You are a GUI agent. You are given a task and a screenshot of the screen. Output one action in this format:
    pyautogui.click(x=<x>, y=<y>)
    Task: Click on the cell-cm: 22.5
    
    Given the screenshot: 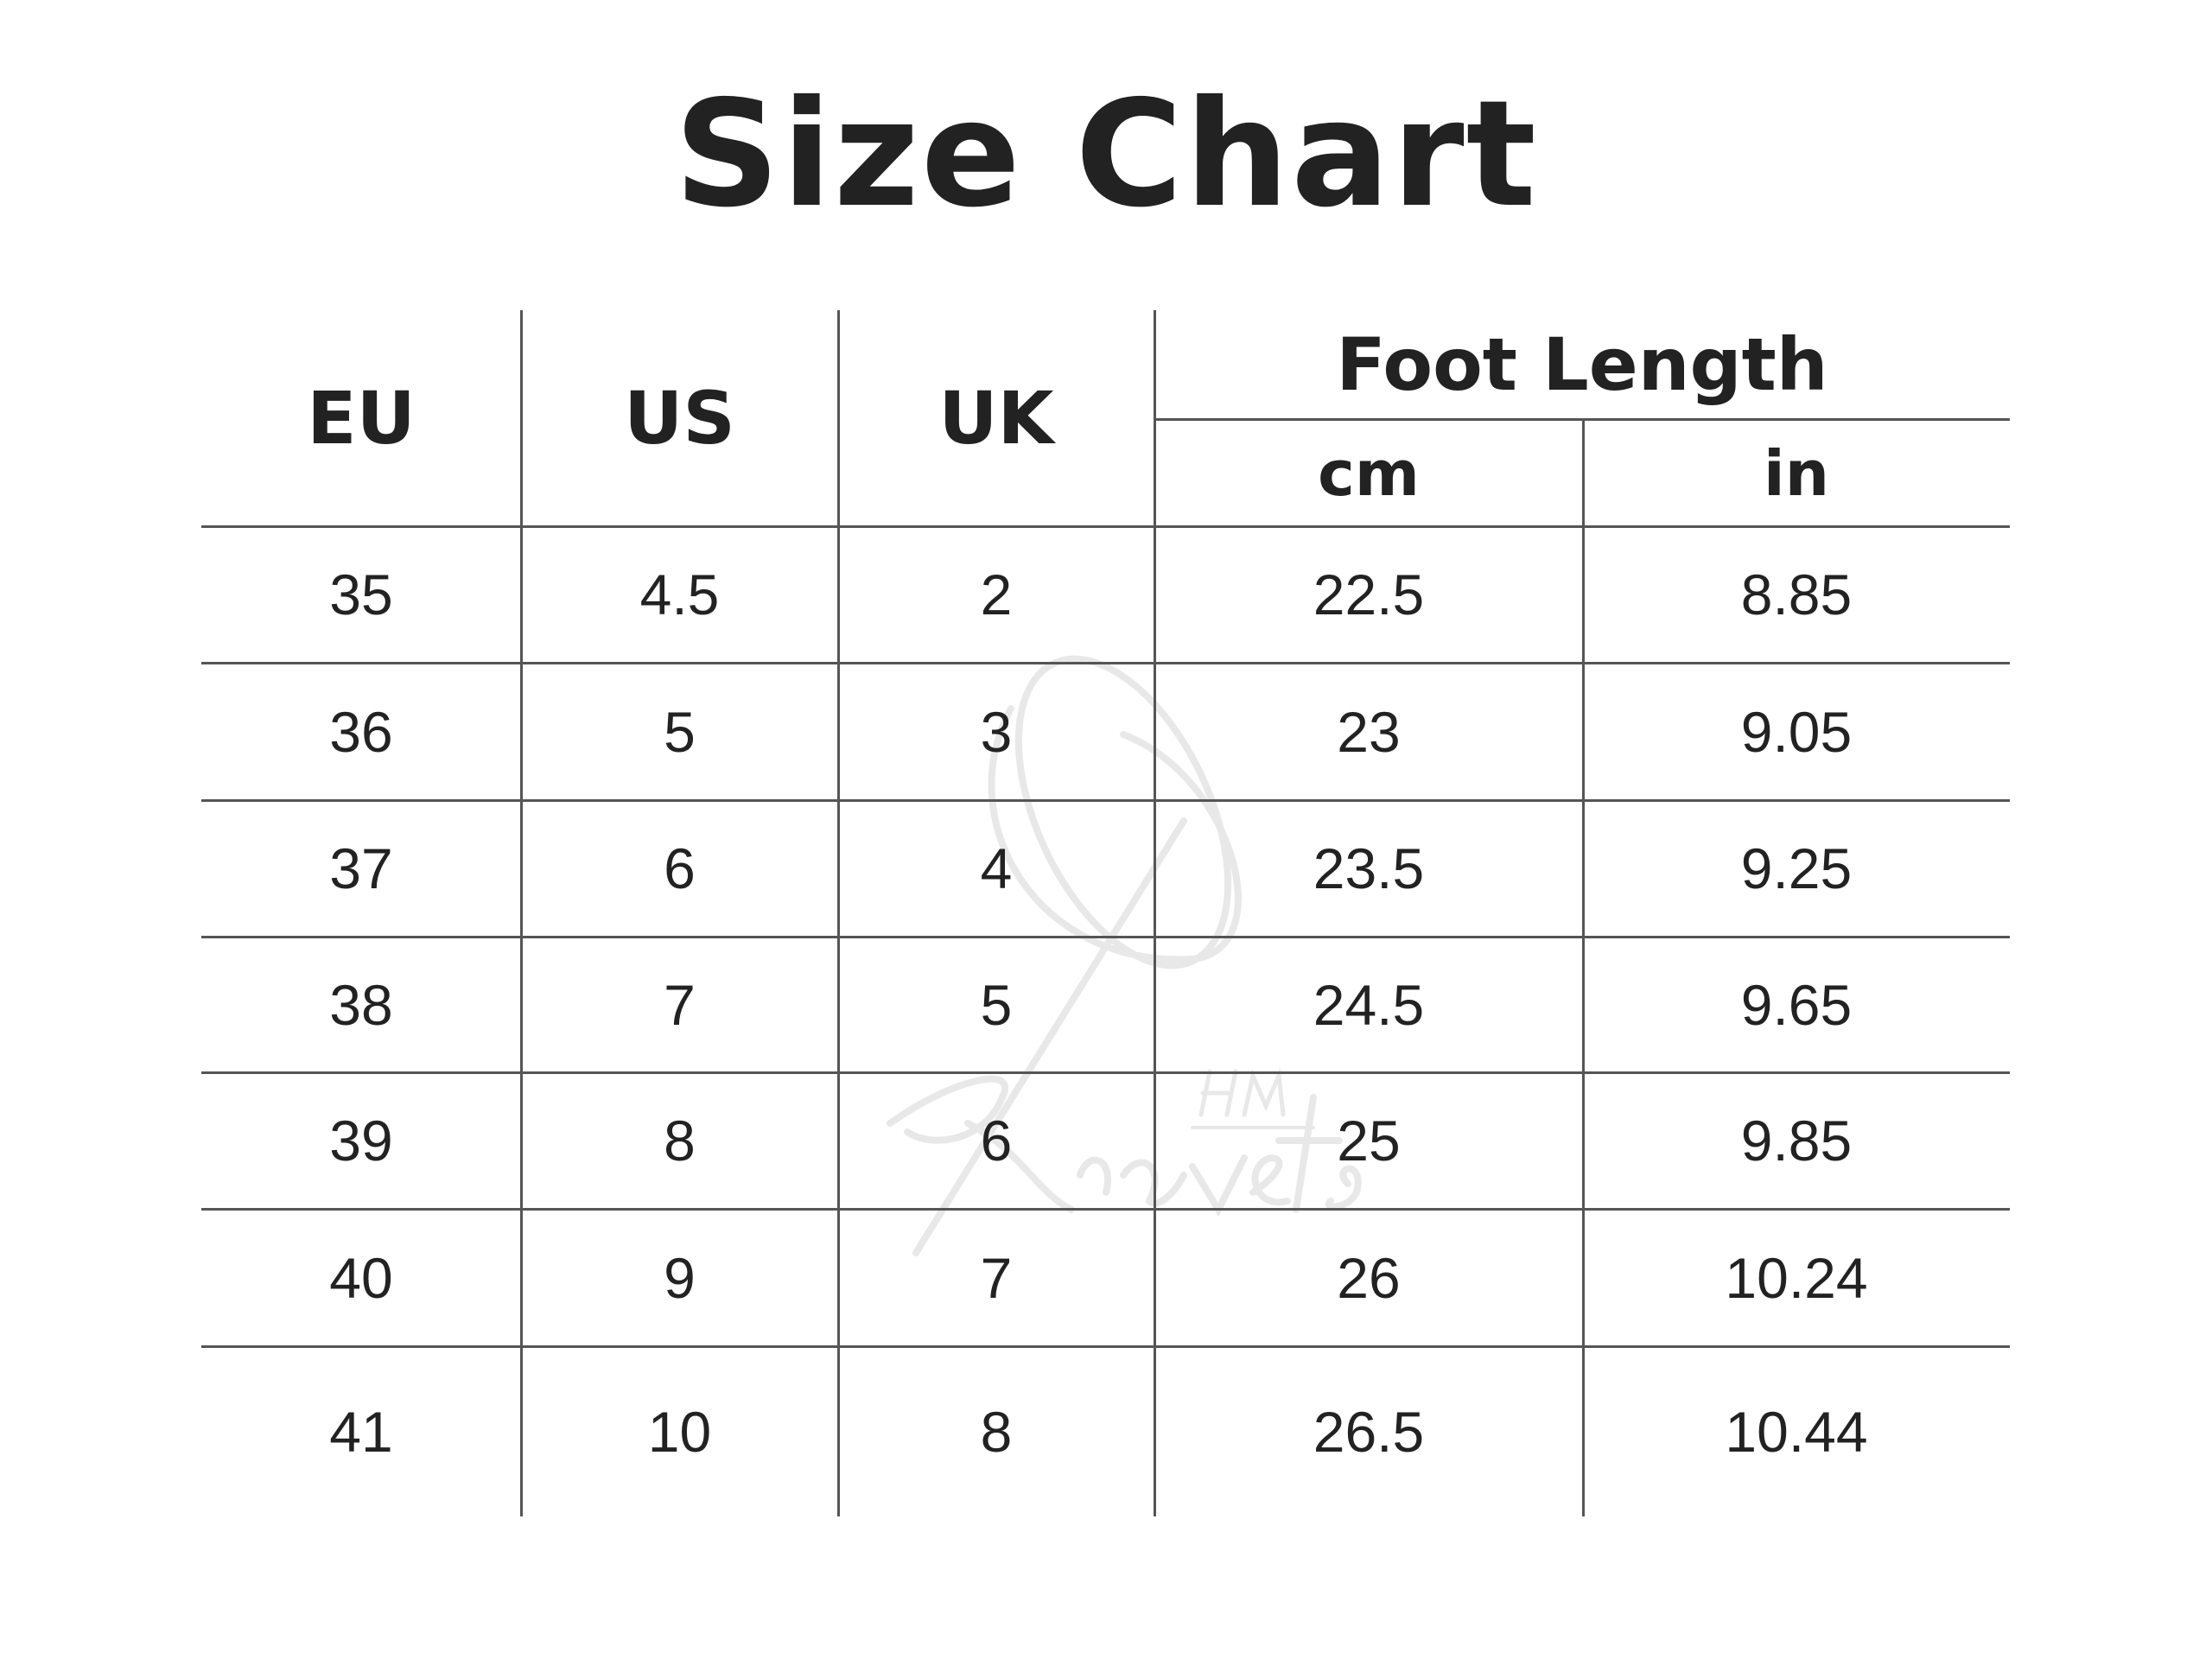 What is the action you would take?
    pyautogui.click(x=1369, y=594)
    